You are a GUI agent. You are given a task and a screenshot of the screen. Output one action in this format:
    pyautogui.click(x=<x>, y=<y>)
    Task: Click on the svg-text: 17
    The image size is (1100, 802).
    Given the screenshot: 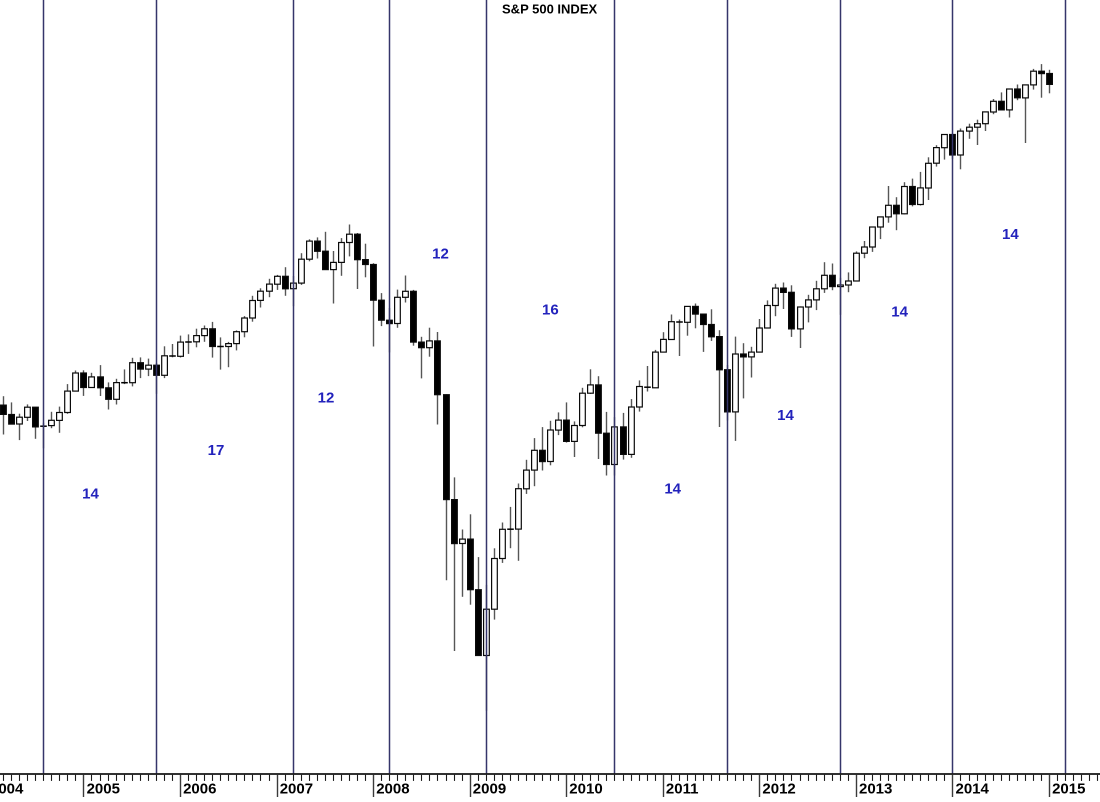 What is the action you would take?
    pyautogui.click(x=216, y=450)
    